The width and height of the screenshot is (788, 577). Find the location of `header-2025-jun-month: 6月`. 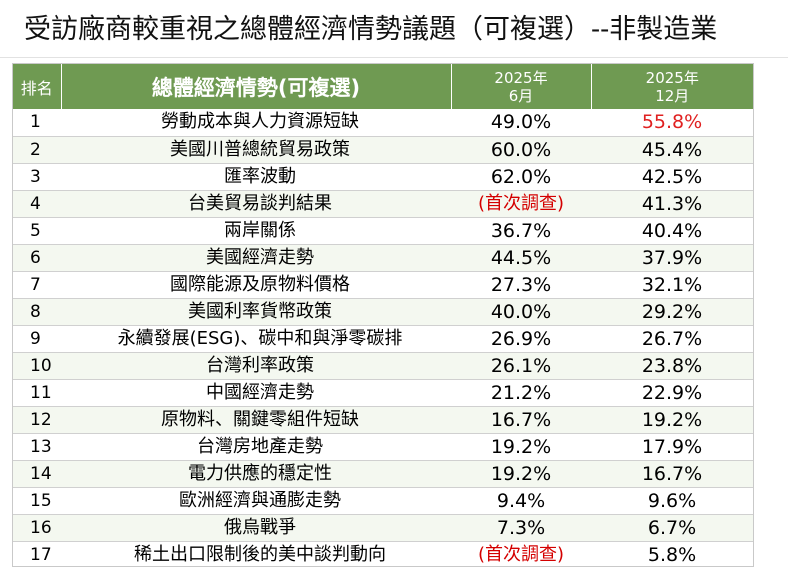

header-2025-jun-month: 6月 is located at coordinates (521, 95).